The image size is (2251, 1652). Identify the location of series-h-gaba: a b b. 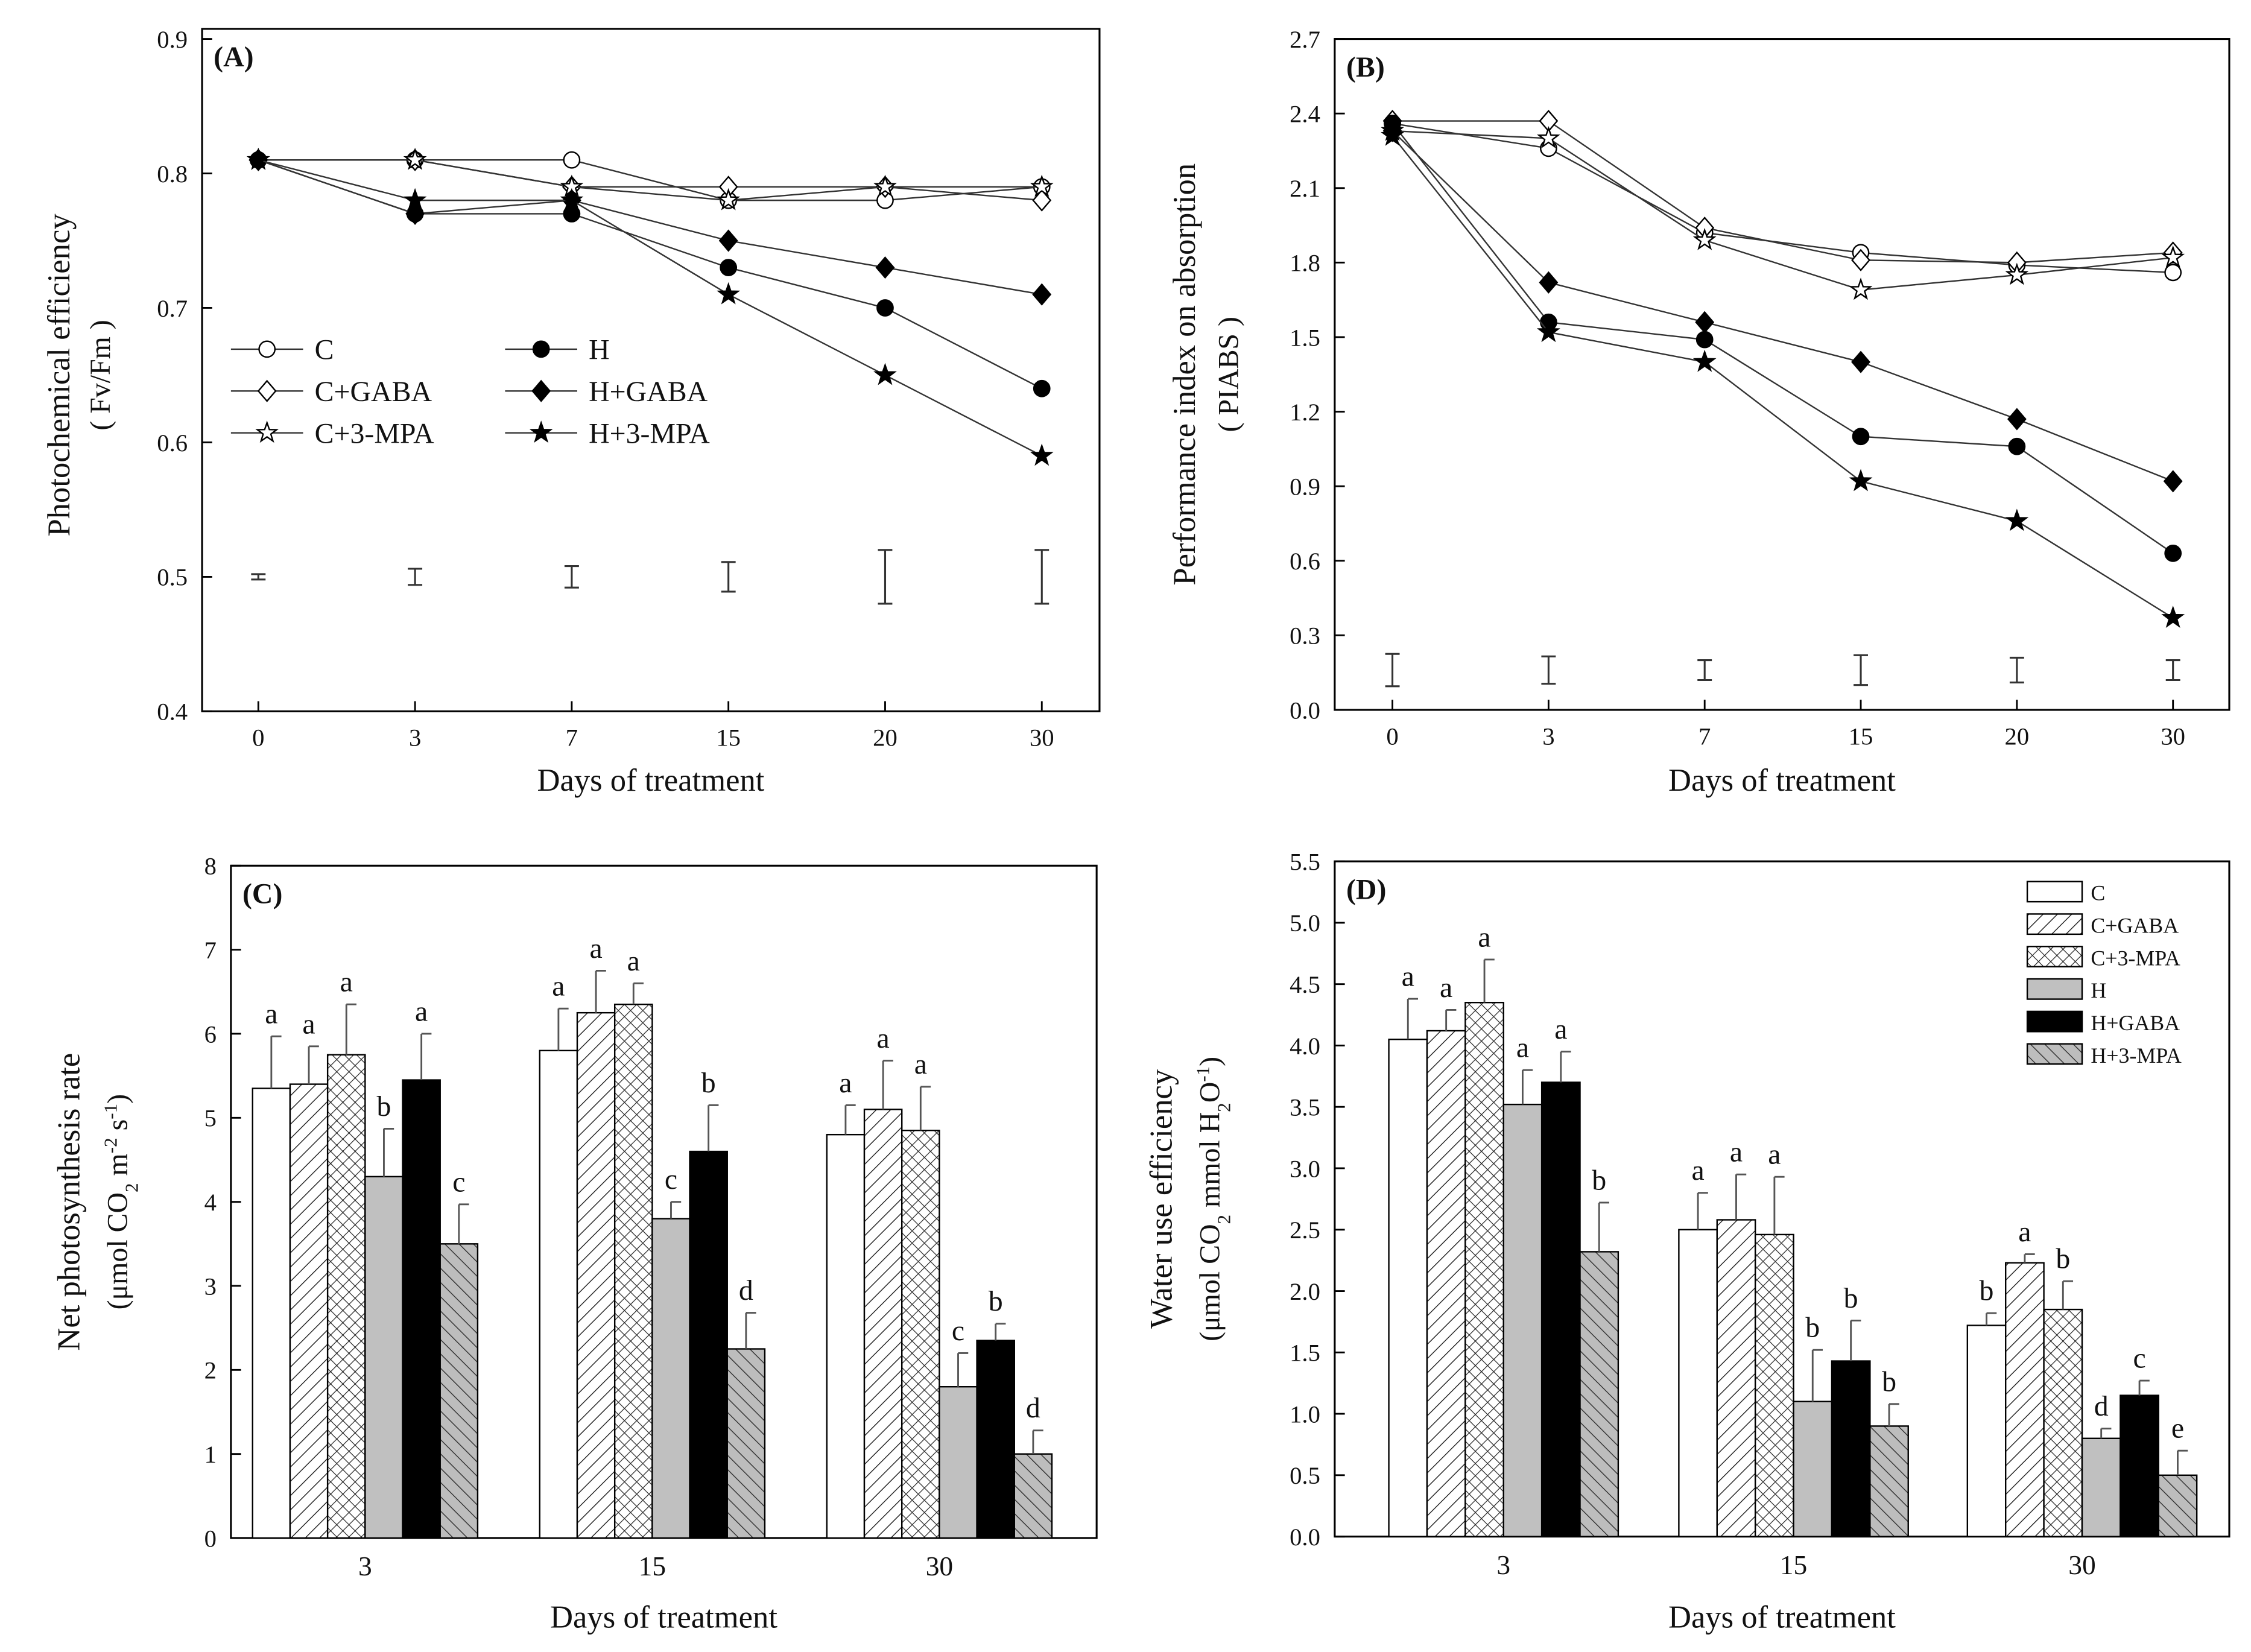
(709, 1267).